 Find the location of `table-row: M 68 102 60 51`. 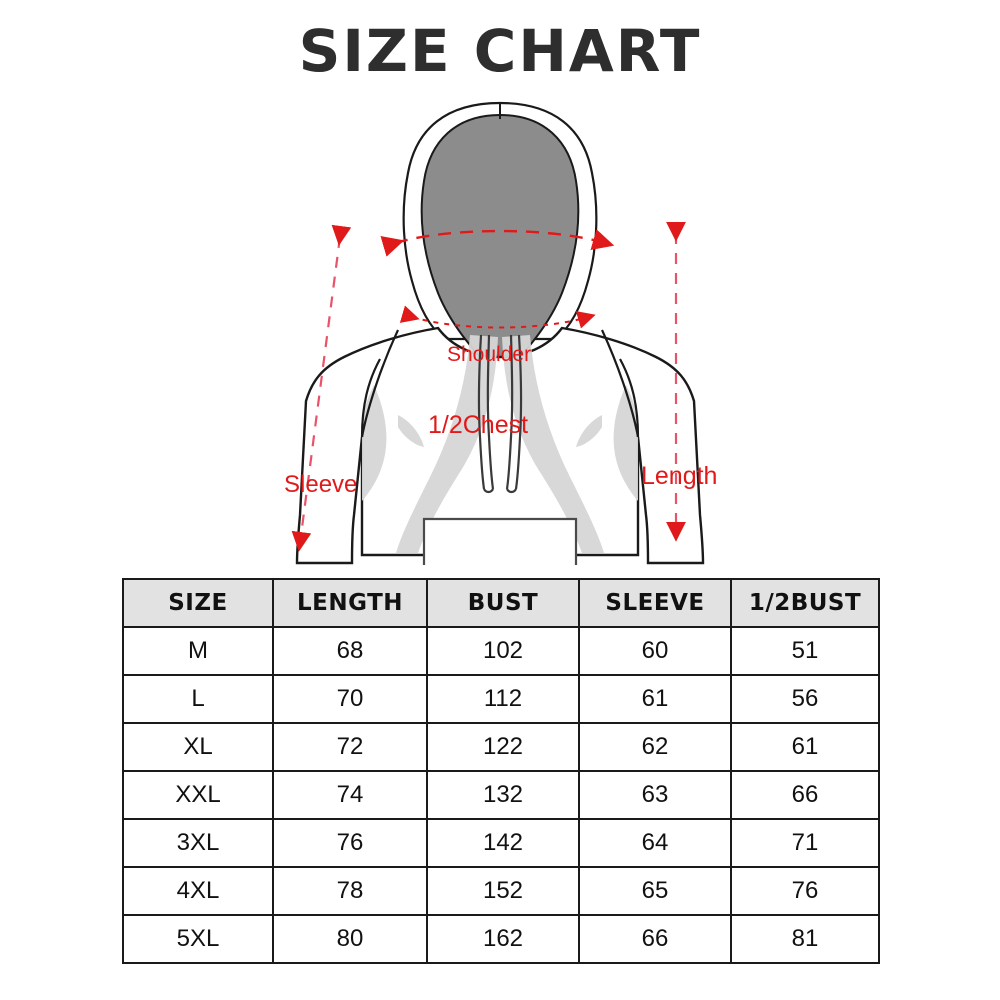

table-row: M 68 102 60 51 is located at coordinates (501, 651).